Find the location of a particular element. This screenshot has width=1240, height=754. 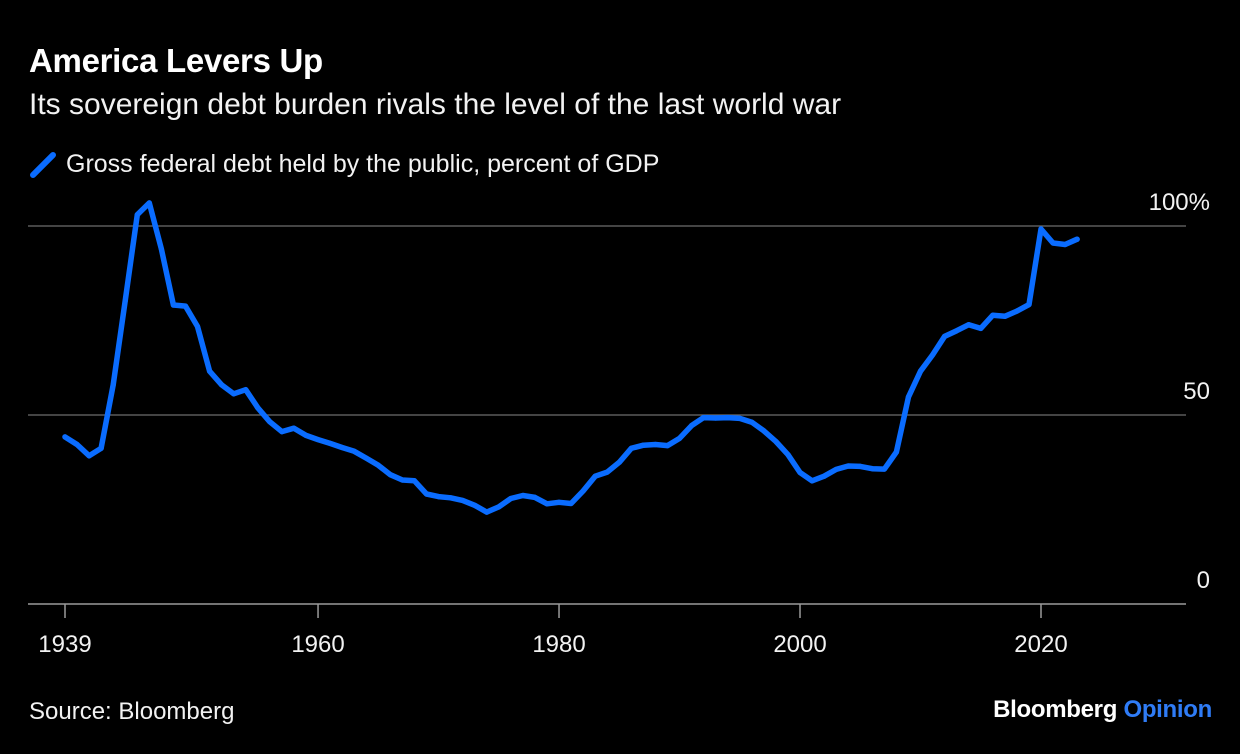

data-point-1978 is located at coordinates (535, 497).